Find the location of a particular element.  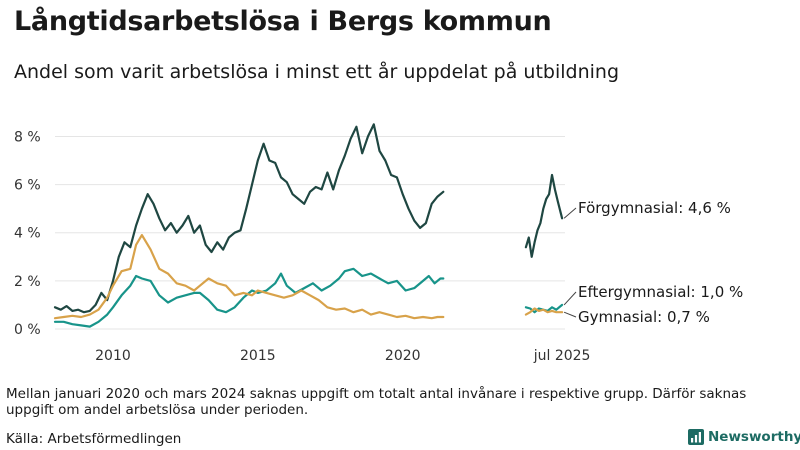

y-tick-label: 4 % is located at coordinates (27, 234).